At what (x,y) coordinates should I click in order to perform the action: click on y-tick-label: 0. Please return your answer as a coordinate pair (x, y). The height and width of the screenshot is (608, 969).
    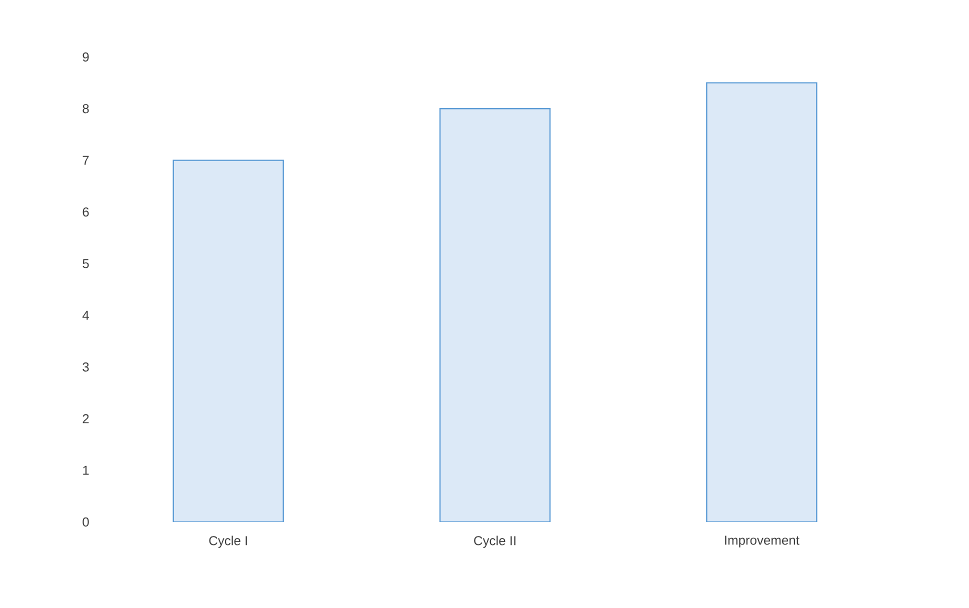
    Looking at the image, I should click on (85, 522).